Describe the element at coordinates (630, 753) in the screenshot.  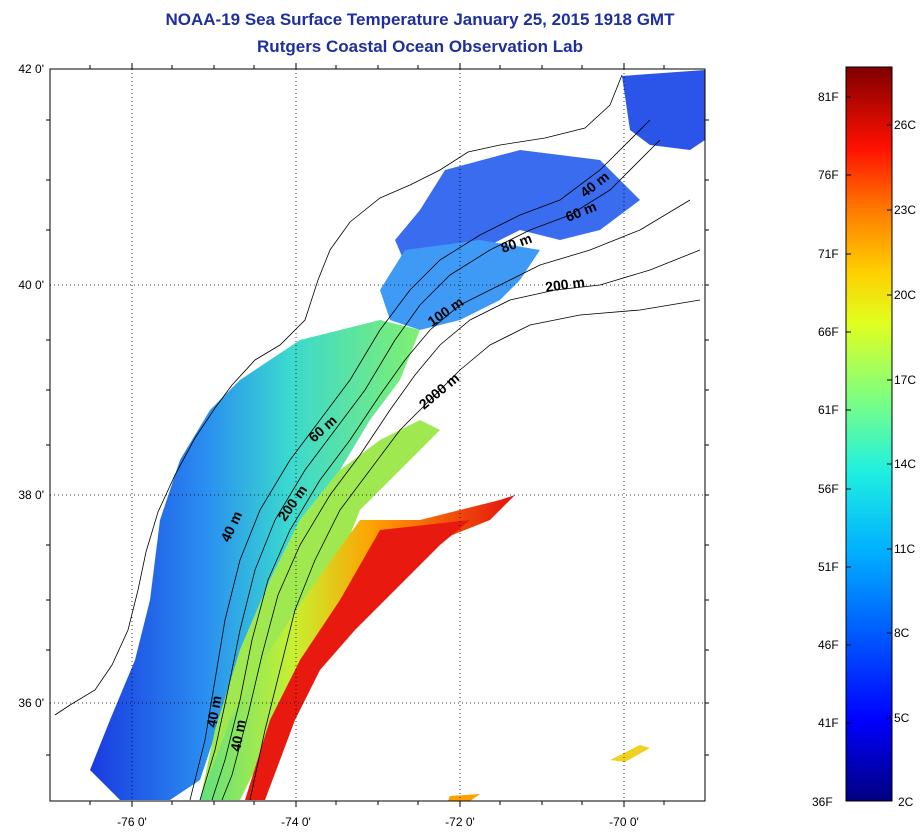
I see `sst-patch-offshore` at that location.